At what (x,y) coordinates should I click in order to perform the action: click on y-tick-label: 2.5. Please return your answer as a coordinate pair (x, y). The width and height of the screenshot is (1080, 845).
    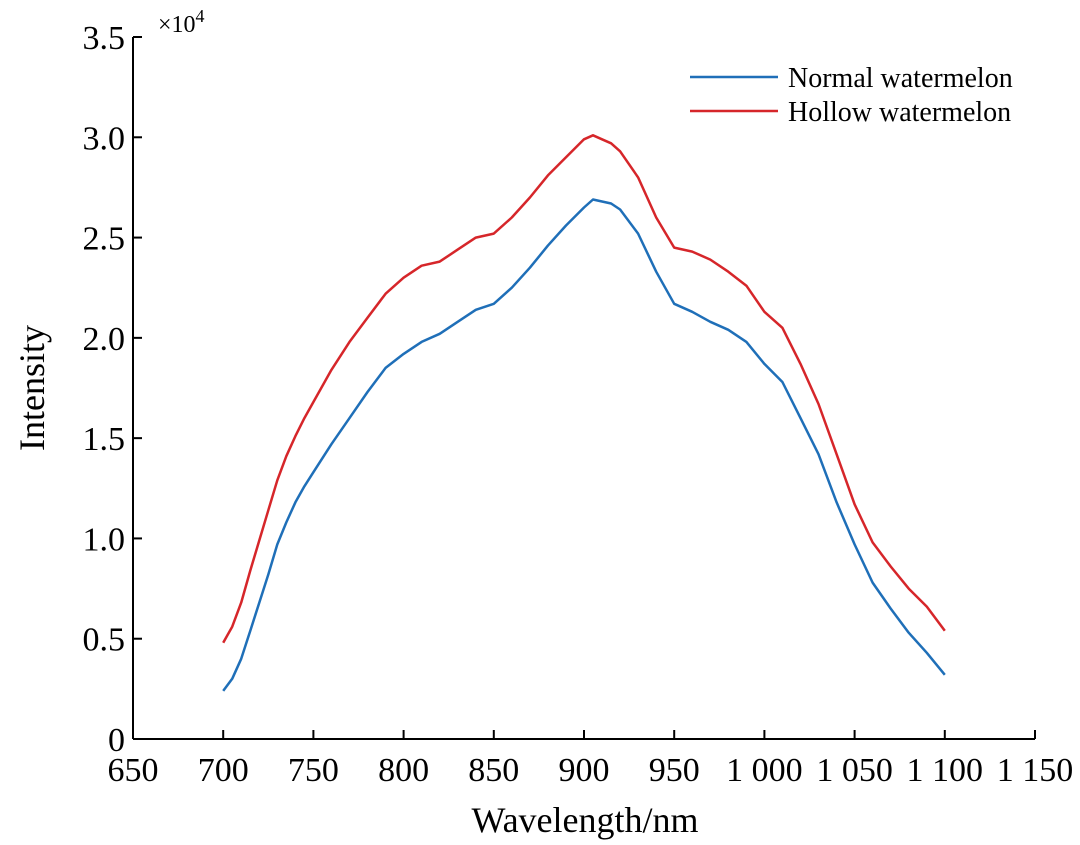
    Looking at the image, I should click on (104, 239).